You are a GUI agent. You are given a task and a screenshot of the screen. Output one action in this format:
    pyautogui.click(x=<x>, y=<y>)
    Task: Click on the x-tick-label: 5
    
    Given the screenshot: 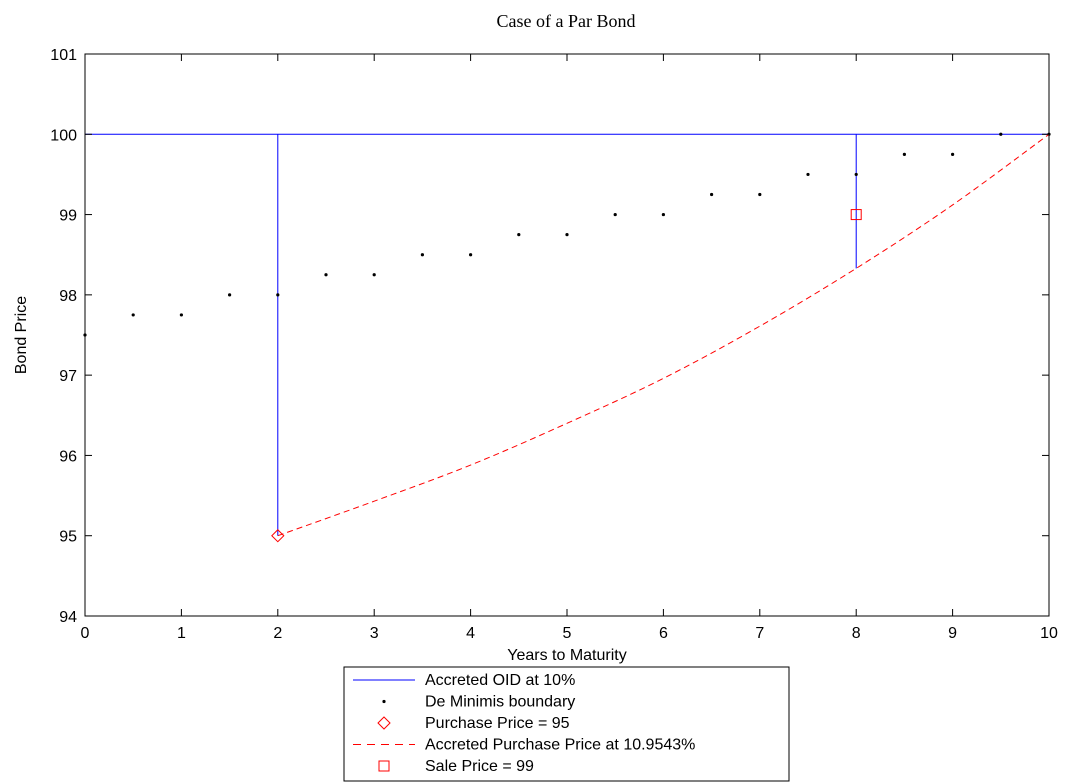 What is the action you would take?
    pyautogui.click(x=567, y=633)
    